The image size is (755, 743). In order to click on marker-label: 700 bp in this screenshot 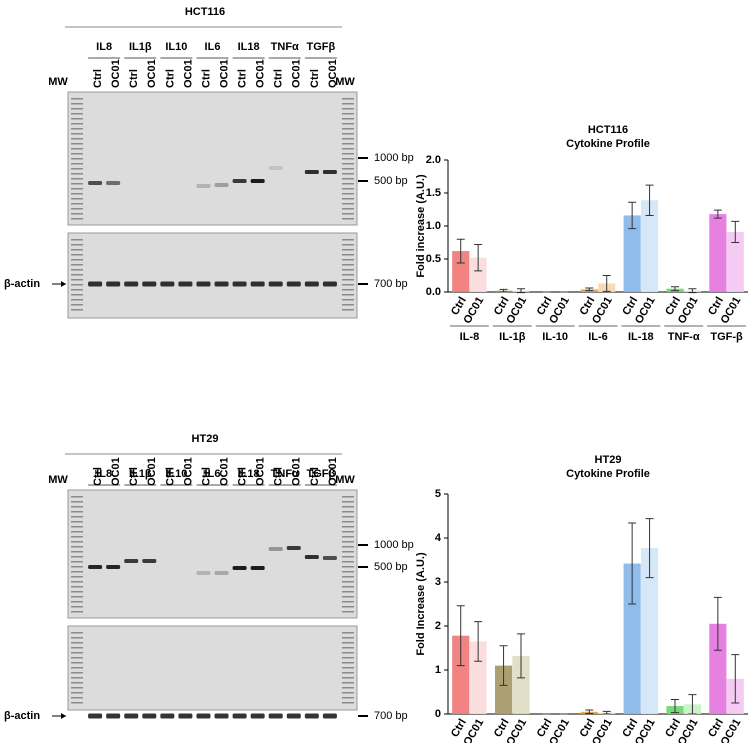, I will do `click(391, 284)`.